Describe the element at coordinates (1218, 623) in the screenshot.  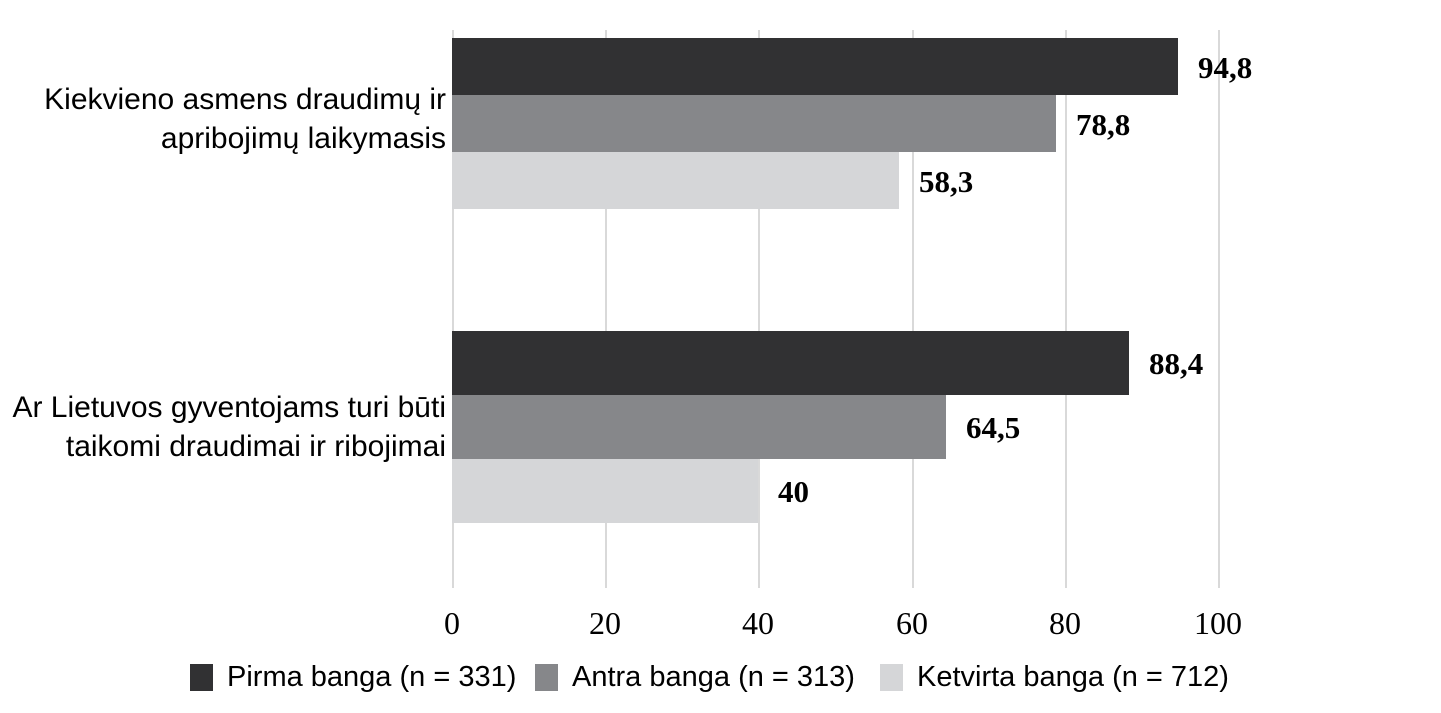
I see `x-tick-label-100: 100` at that location.